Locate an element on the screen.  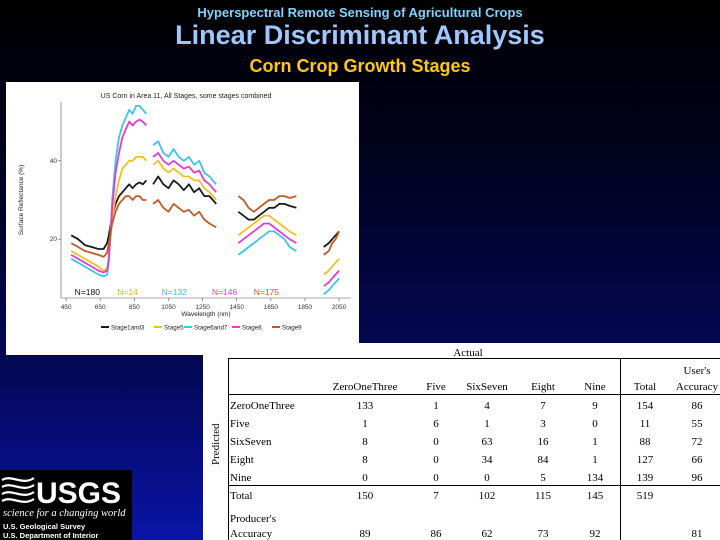
table-cell: 16 is located at coordinates (543, 442).